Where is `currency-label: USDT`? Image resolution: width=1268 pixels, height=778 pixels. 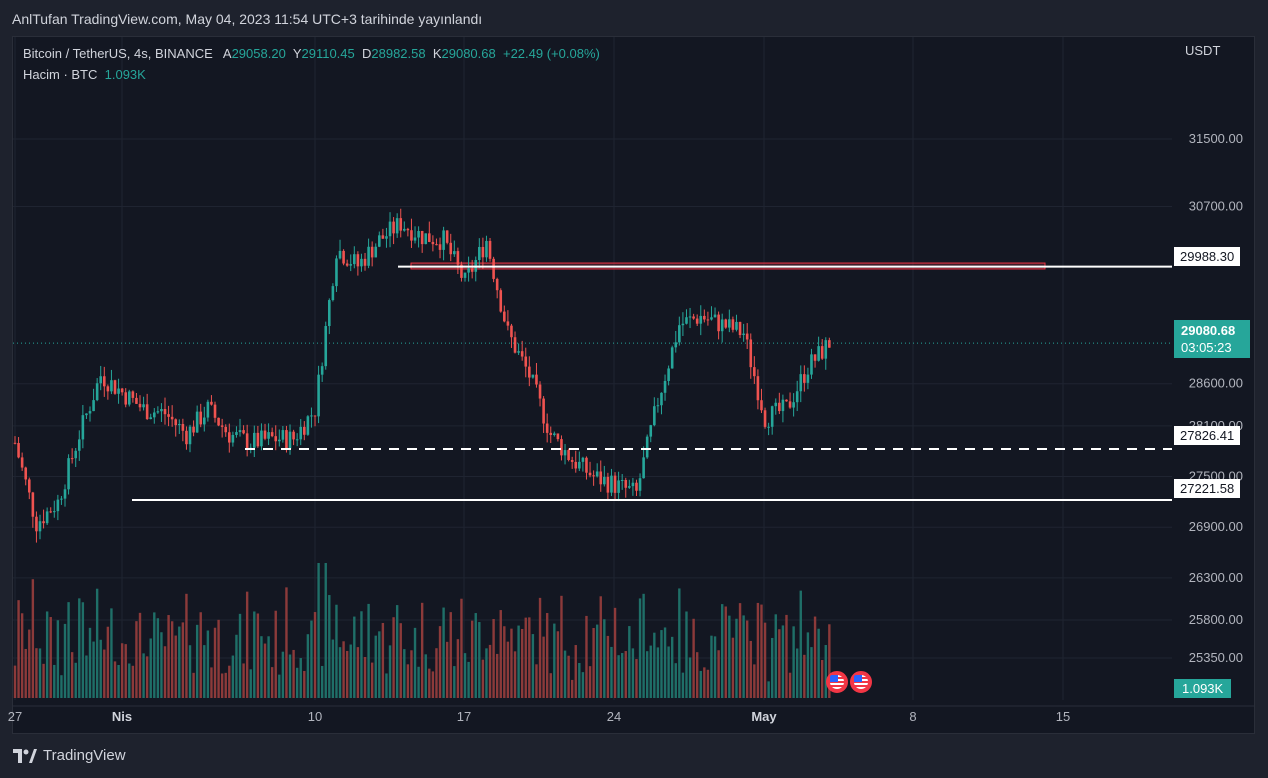
currency-label: USDT is located at coordinates (1203, 50).